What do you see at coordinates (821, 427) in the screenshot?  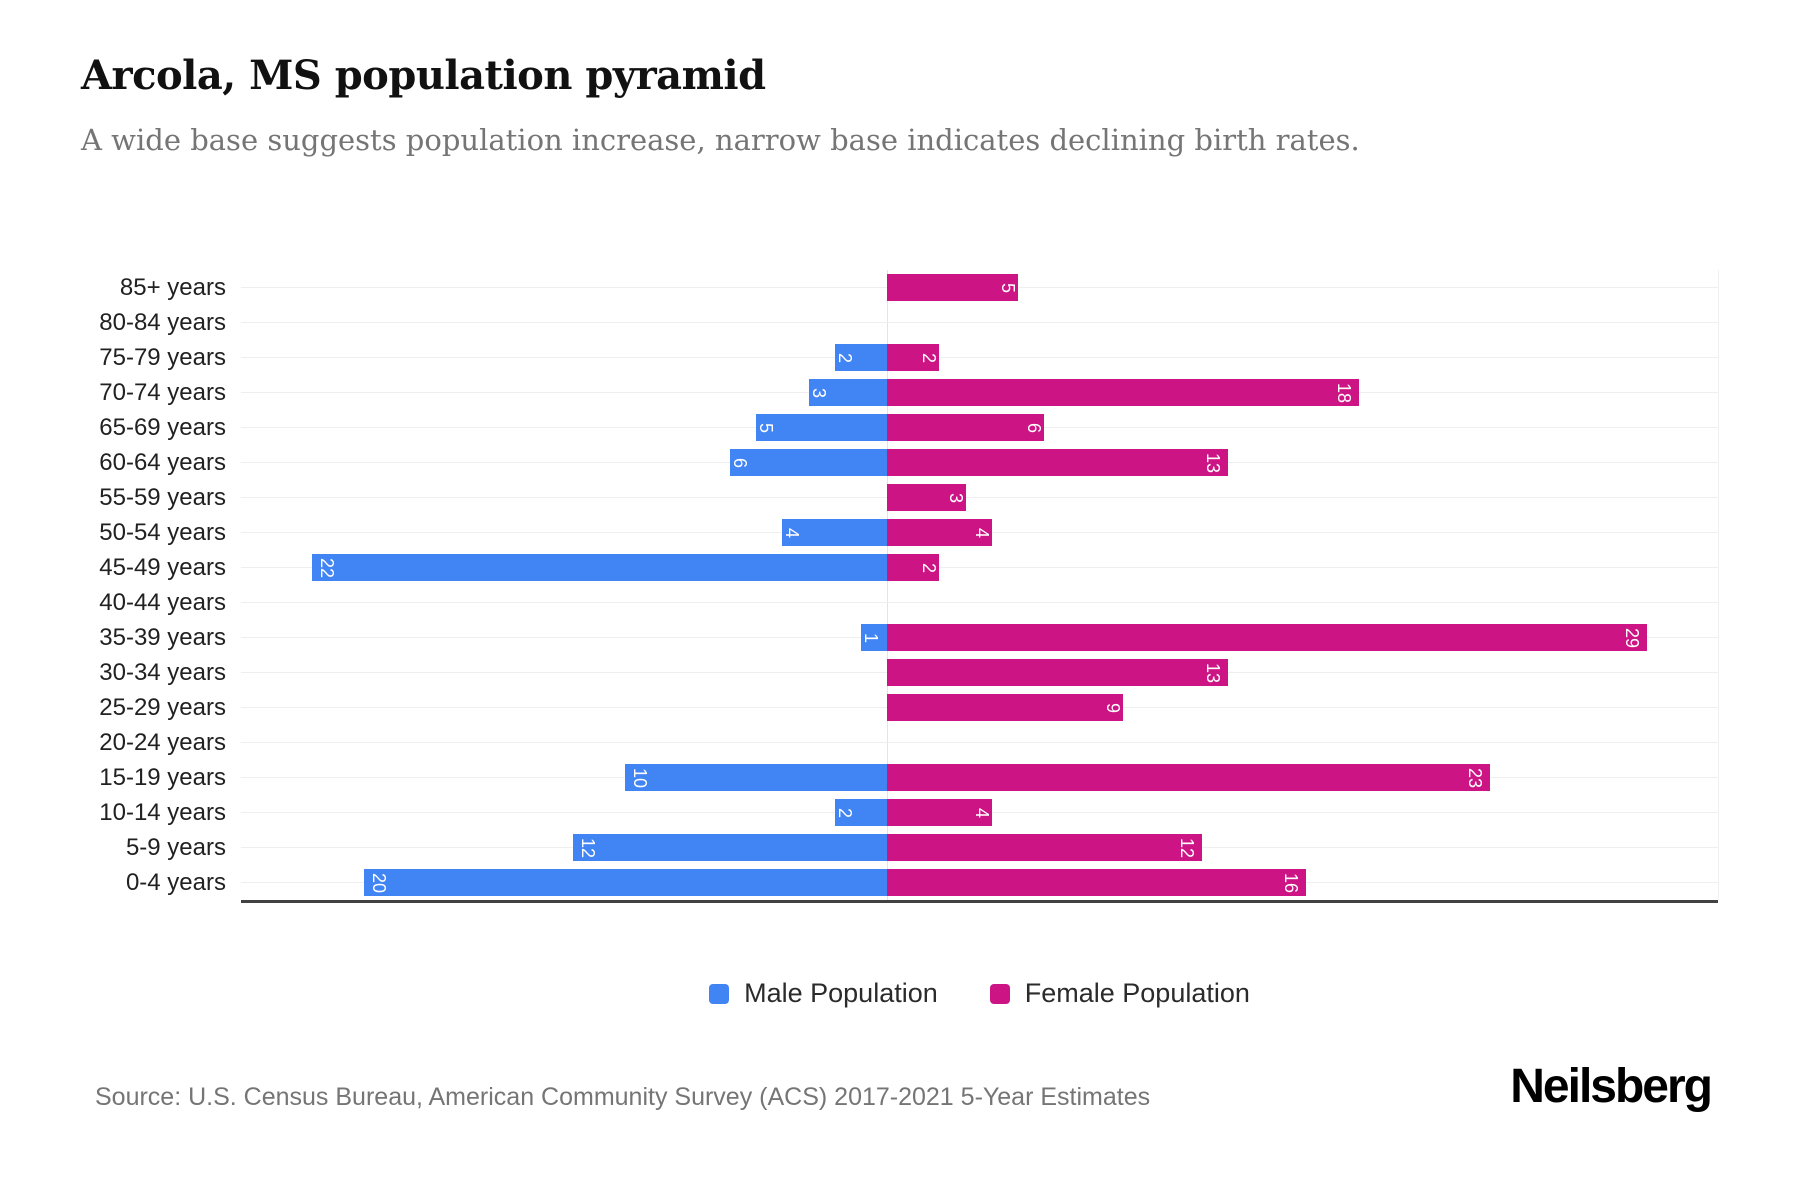 I see `male-bar: 5` at bounding box center [821, 427].